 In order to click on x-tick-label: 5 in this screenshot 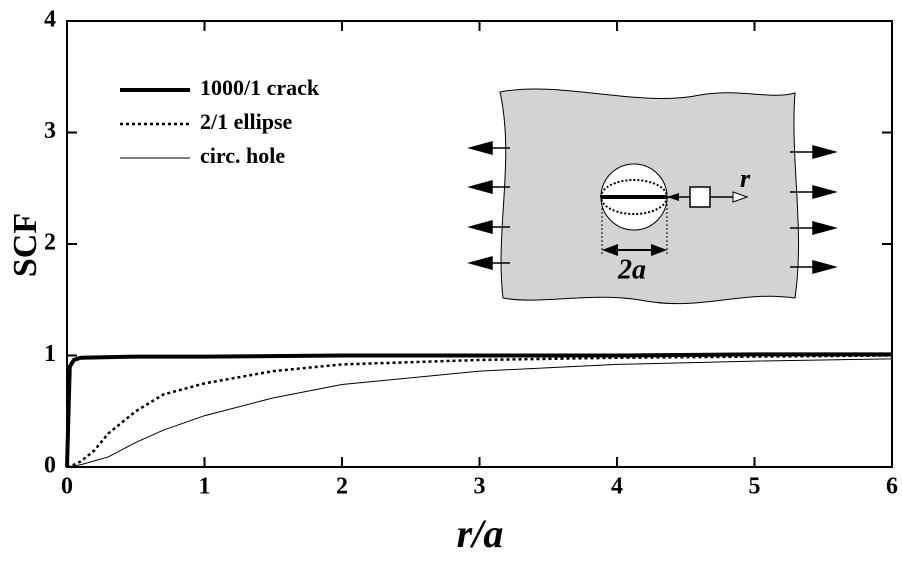, I will do `click(755, 487)`.